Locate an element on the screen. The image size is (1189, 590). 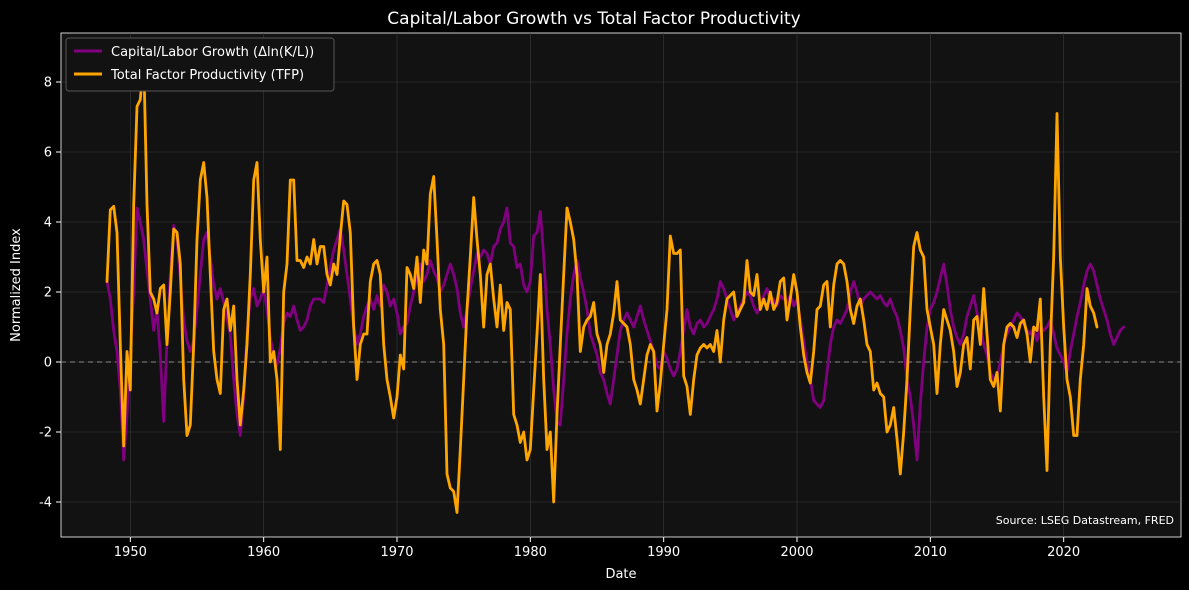
y-tick-label: 2 is located at coordinates (48, 293).